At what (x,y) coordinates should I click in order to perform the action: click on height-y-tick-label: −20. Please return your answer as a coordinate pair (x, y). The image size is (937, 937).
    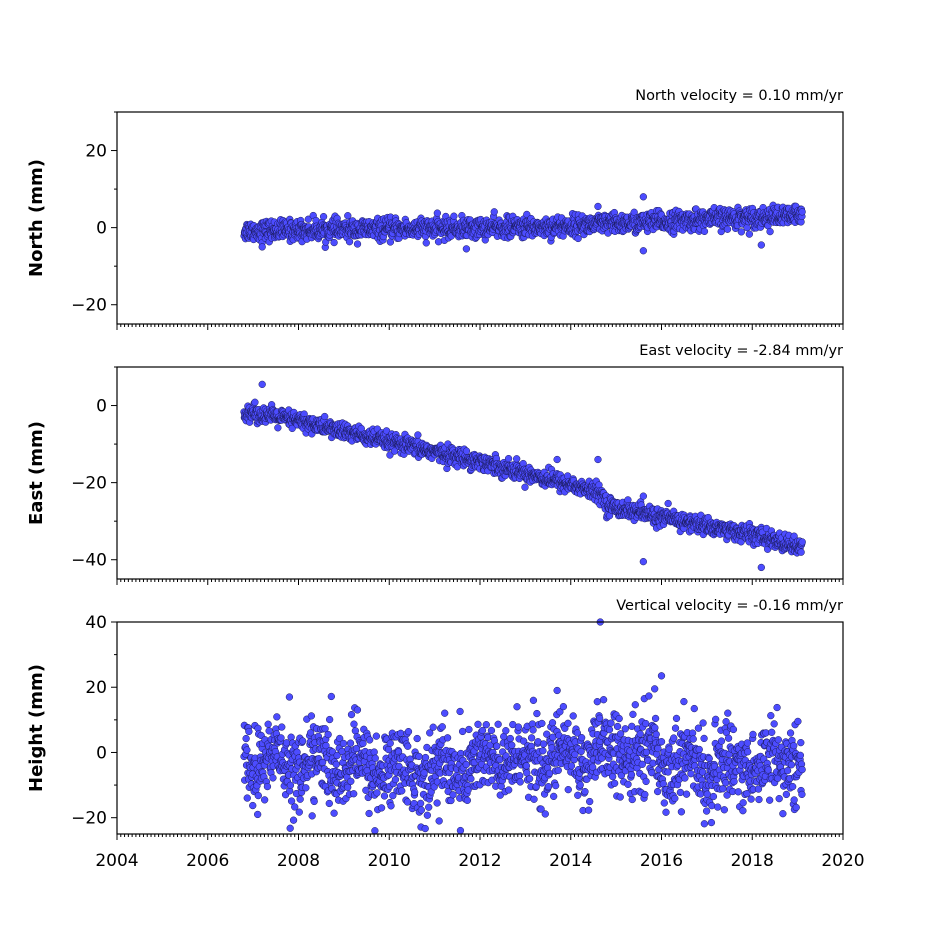
    Looking at the image, I should click on (89, 819).